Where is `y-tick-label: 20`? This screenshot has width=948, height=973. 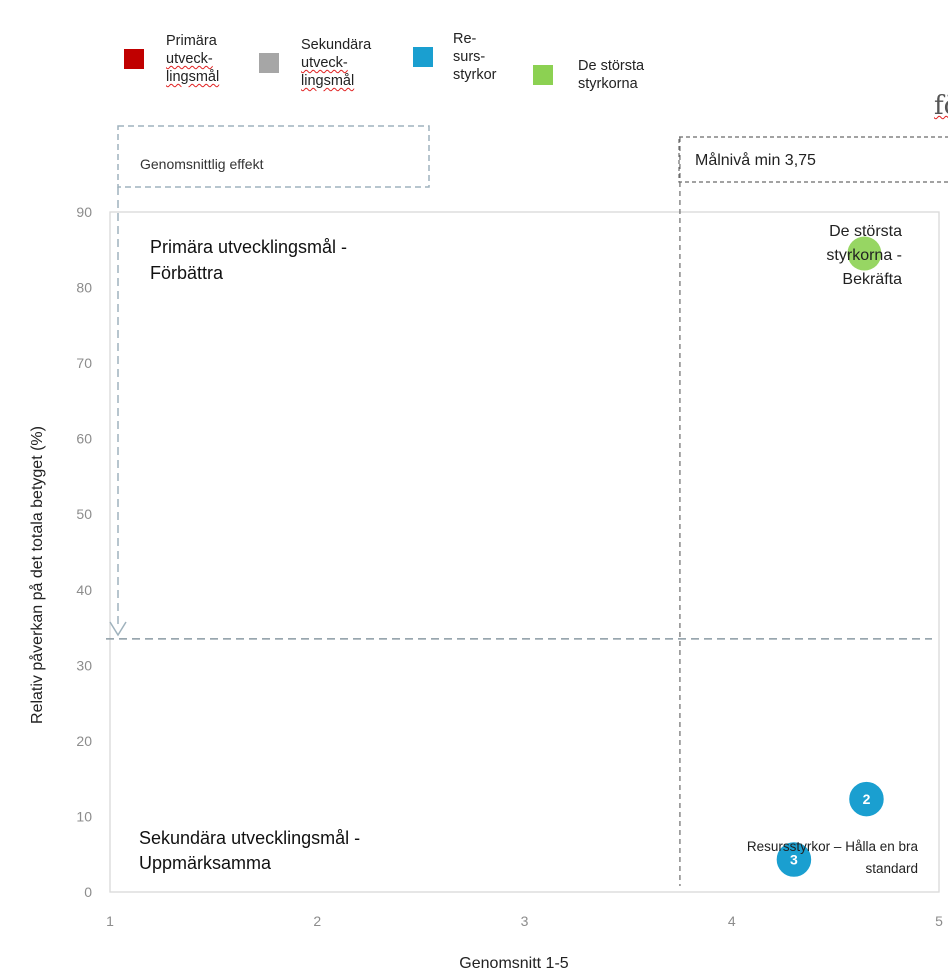 y-tick-label: 20 is located at coordinates (84, 741).